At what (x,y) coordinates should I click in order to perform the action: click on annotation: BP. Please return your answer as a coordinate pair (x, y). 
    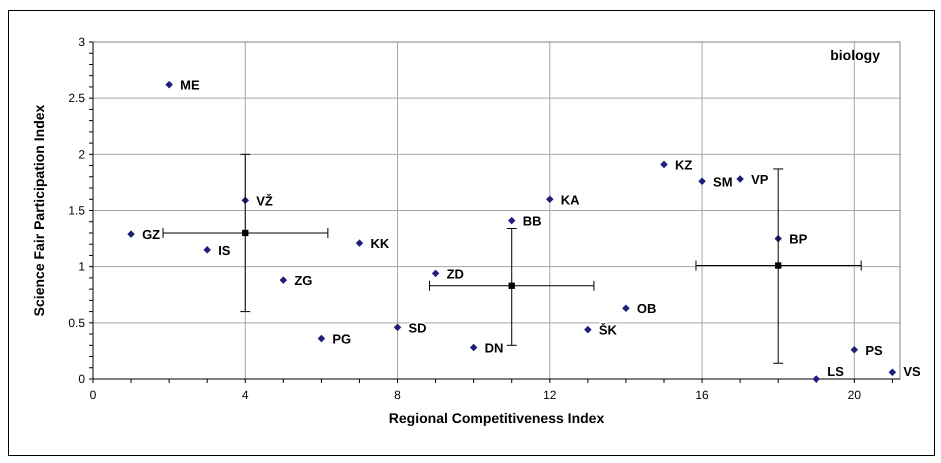
    Looking at the image, I should click on (798, 239).